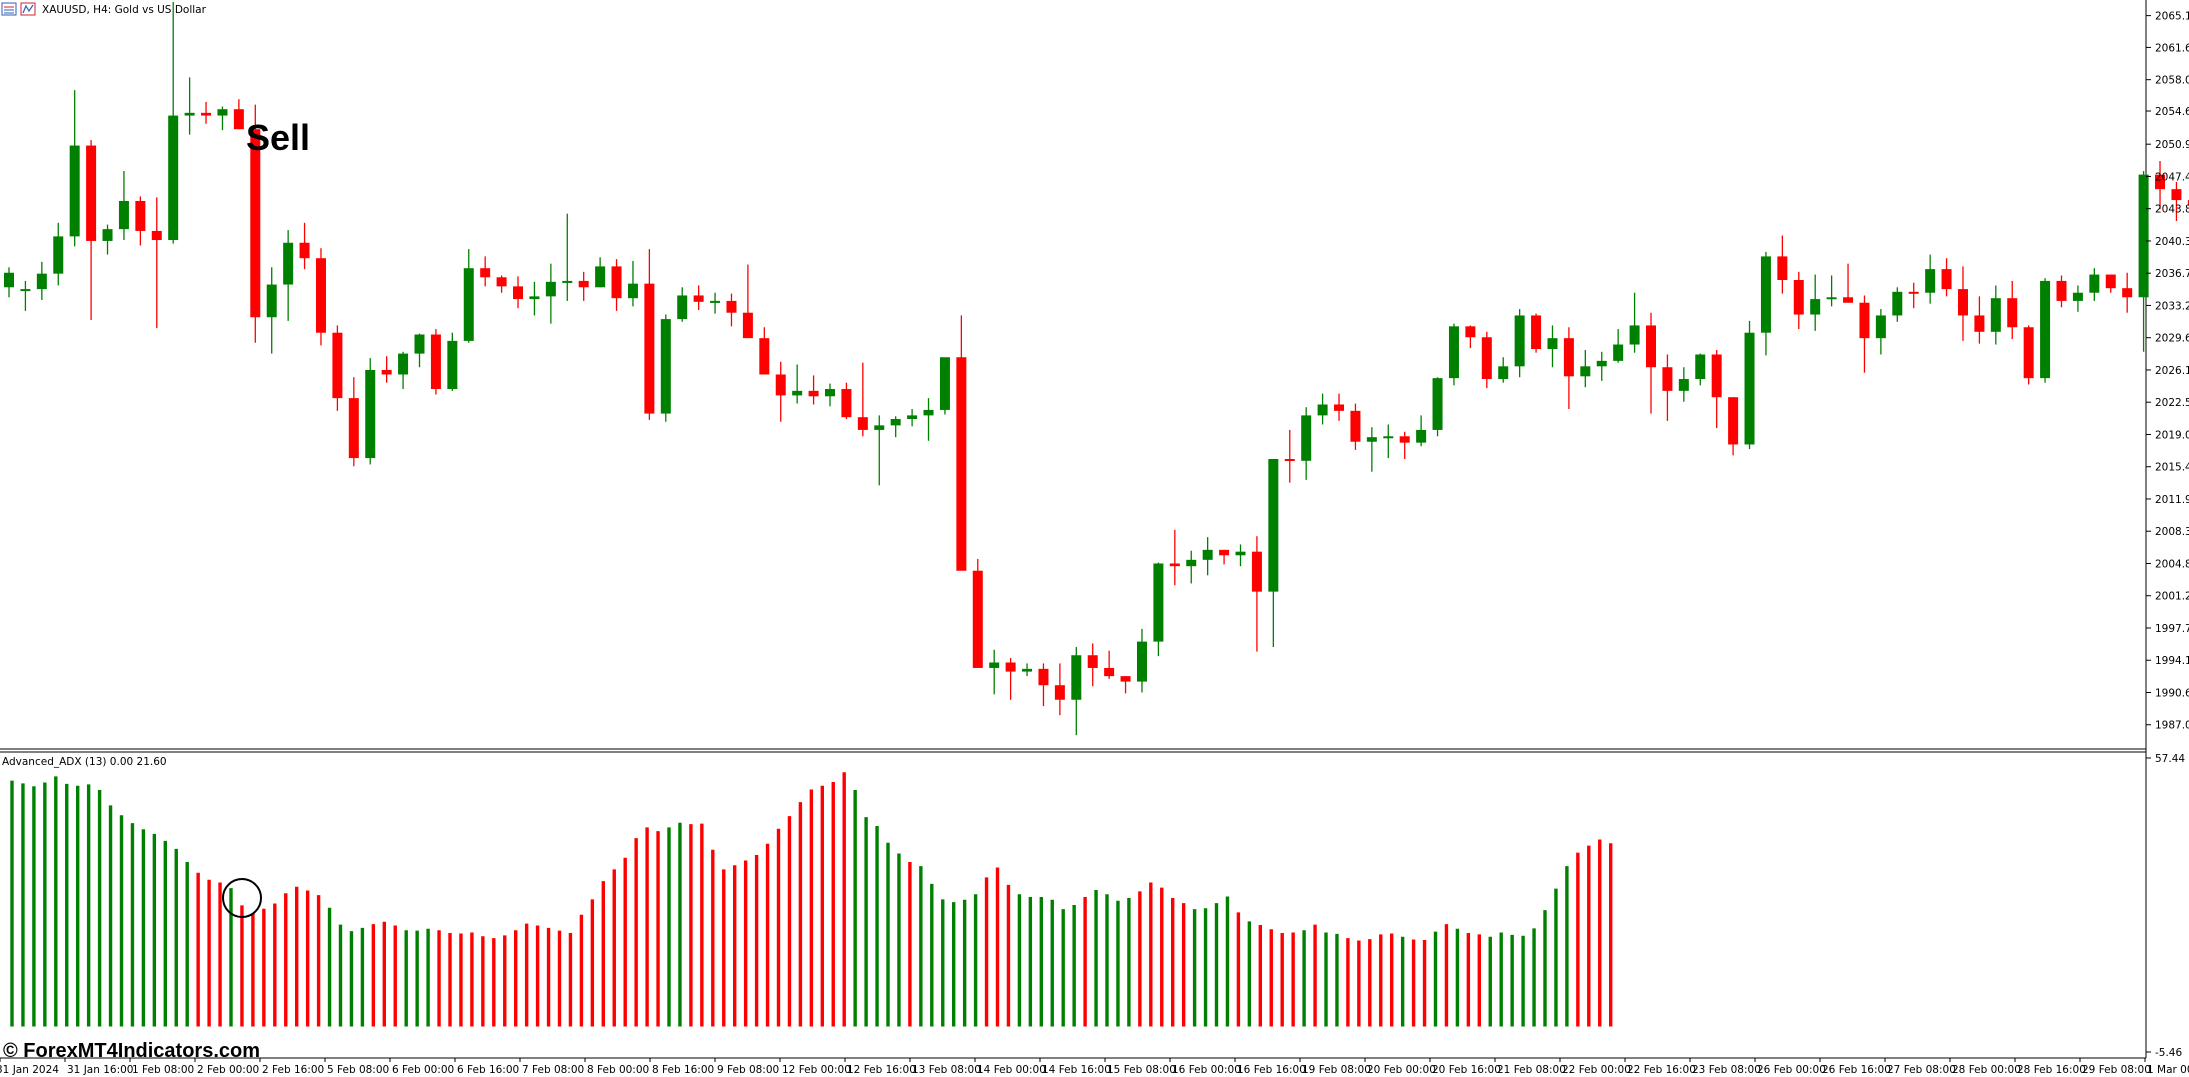  Describe the element at coordinates (2168, 1070) in the screenshot. I see `time-tick-label: 1 Mar 00:00` at that location.